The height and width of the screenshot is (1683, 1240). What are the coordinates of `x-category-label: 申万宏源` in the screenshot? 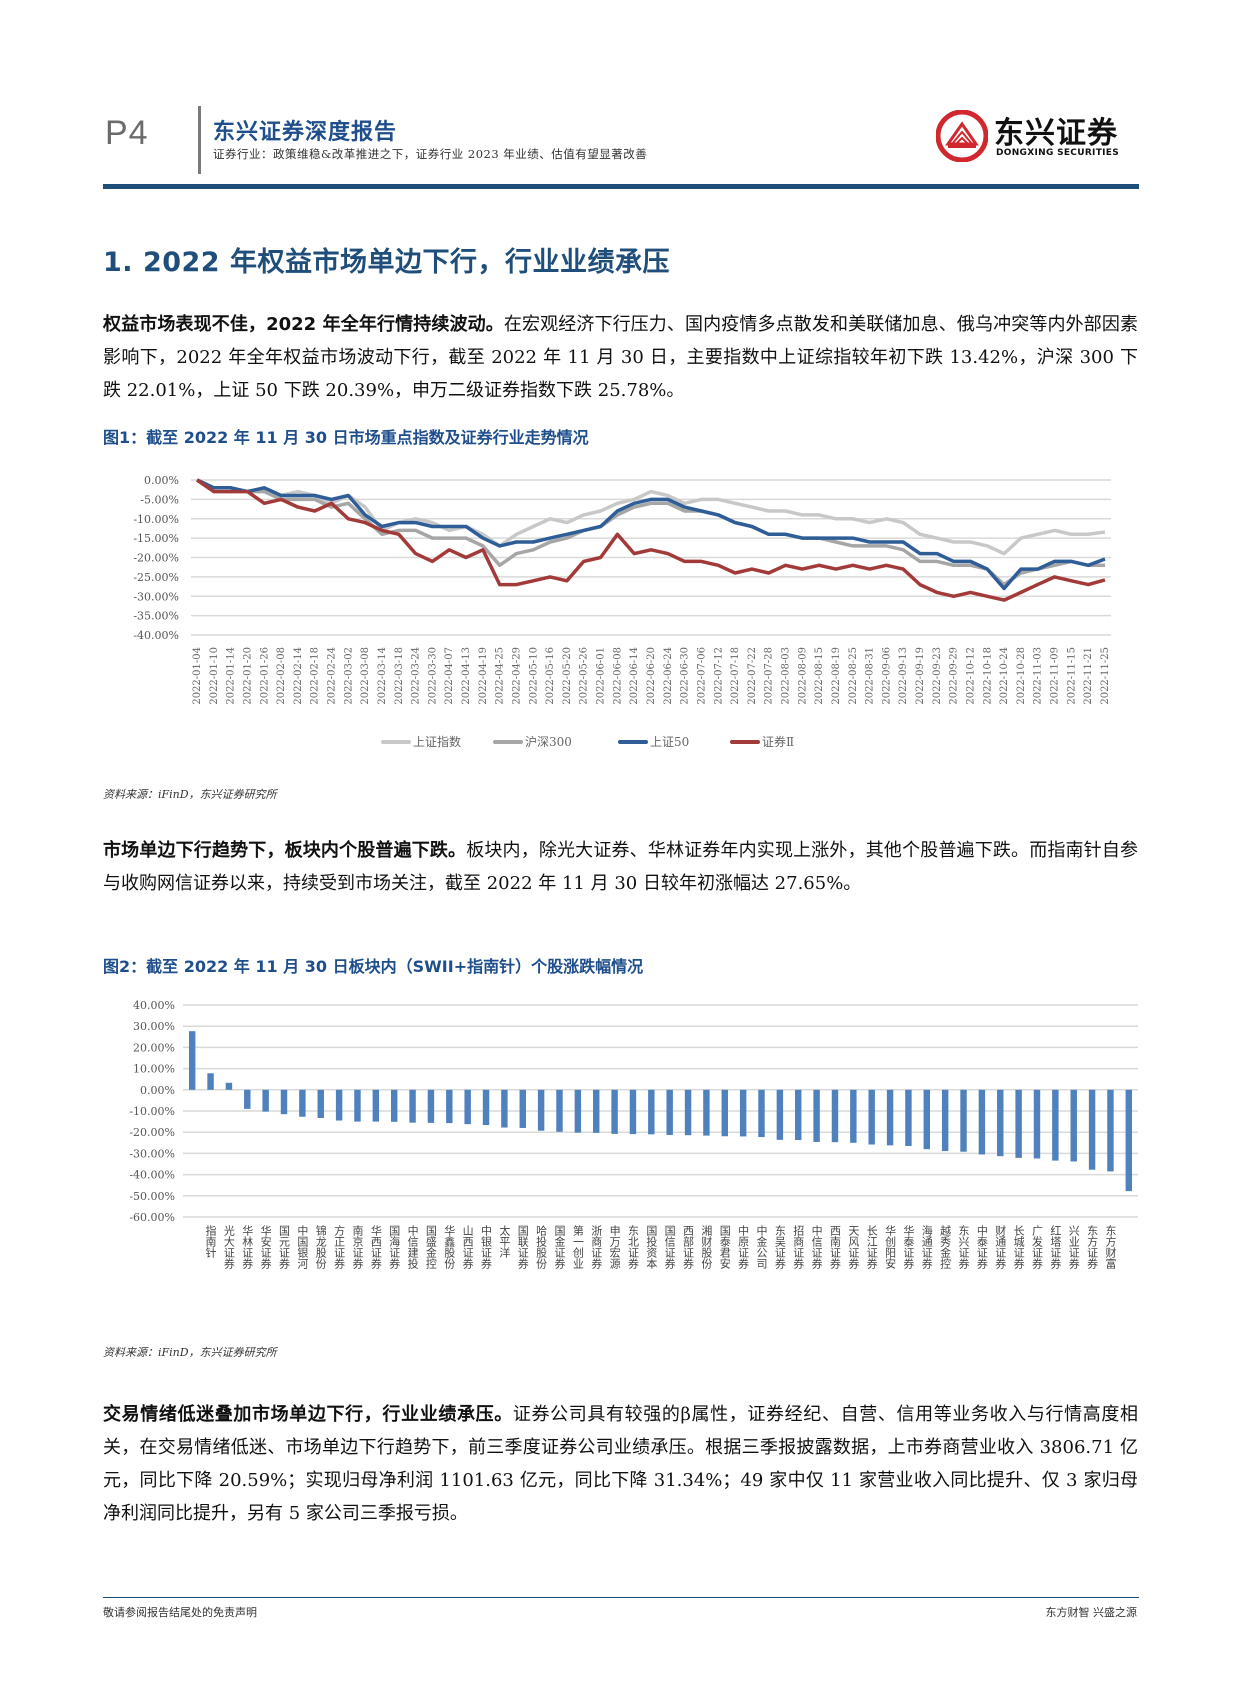 It's located at (614, 1247).